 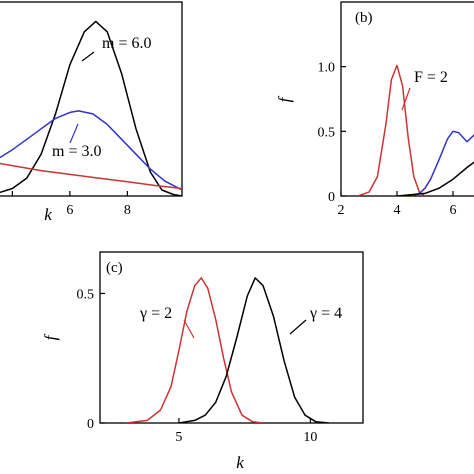 I want to click on panel-c-xtick-label: 5, so click(x=178, y=437).